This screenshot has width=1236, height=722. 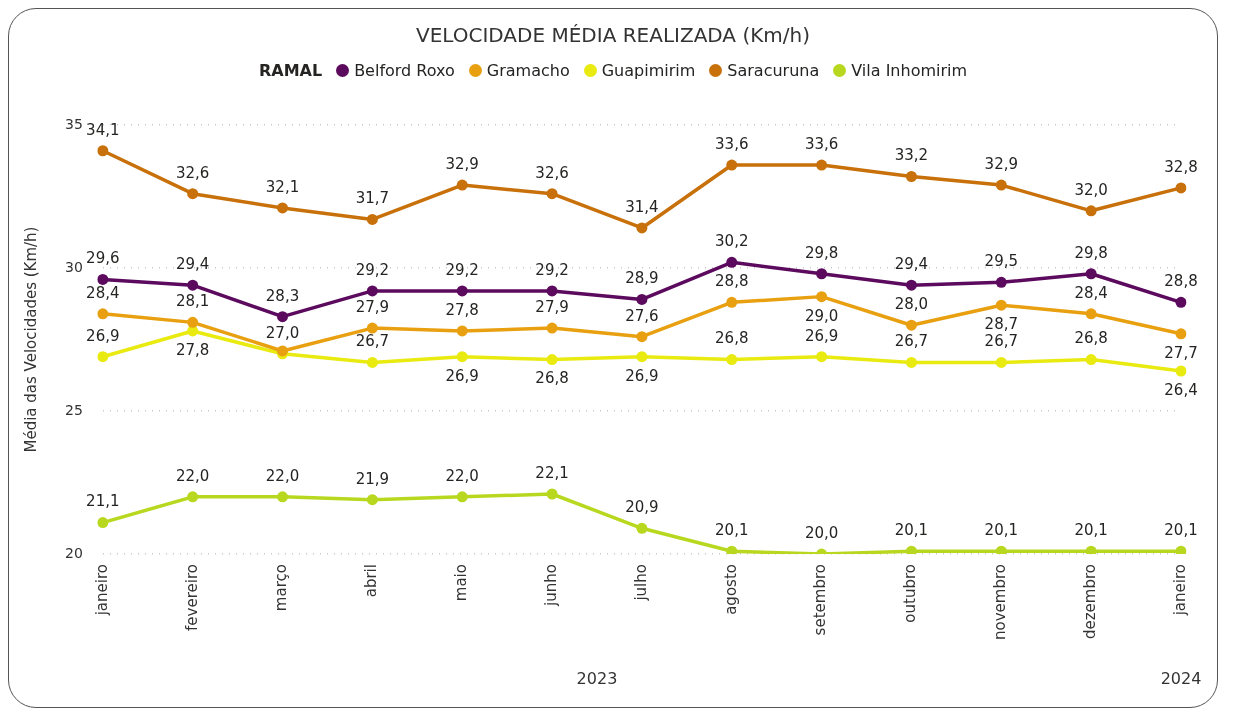 What do you see at coordinates (640, 583) in the screenshot?
I see `x-tick-label: julho` at bounding box center [640, 583].